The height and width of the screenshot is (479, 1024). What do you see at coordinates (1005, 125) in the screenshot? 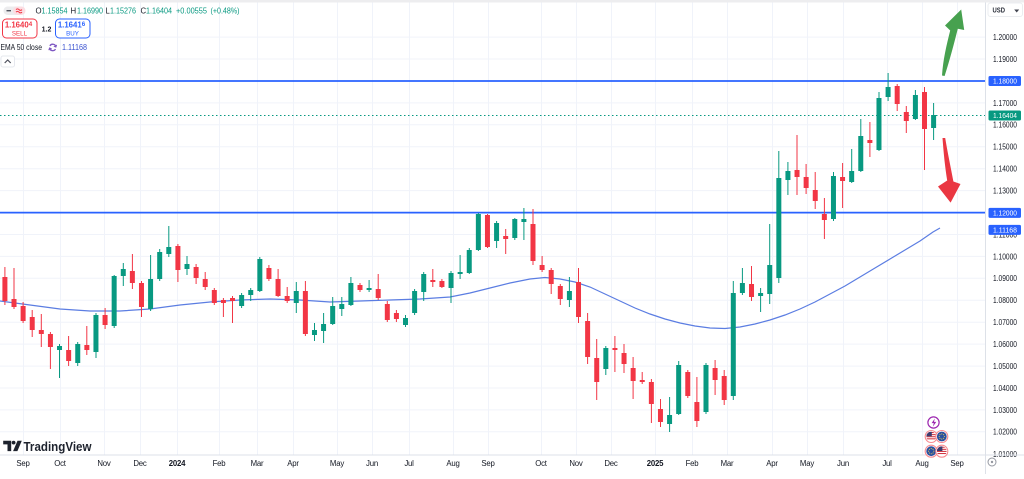
I see `svg-text: 1.16000` at bounding box center [1005, 125].